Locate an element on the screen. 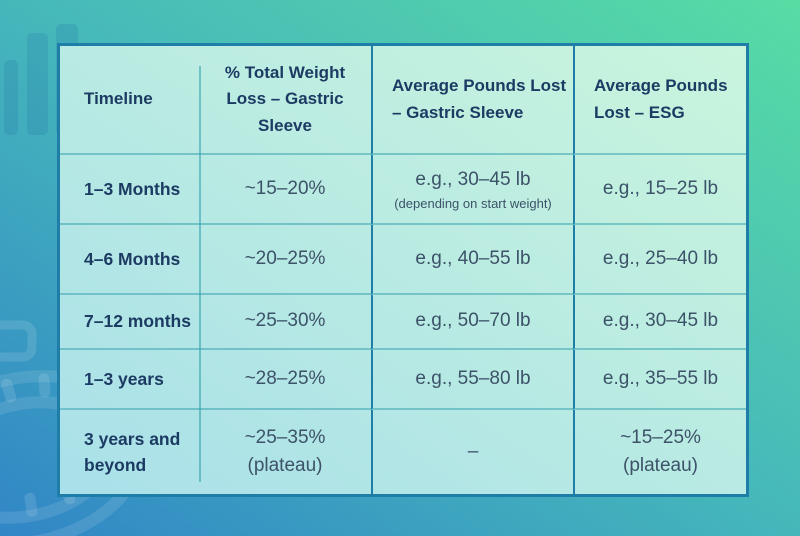 This screenshot has height=536, width=800. column-header-pct-weight-loss-gastric-sleeve: % Total Weight Loss – Gastric Sleeve is located at coordinates (285, 100).